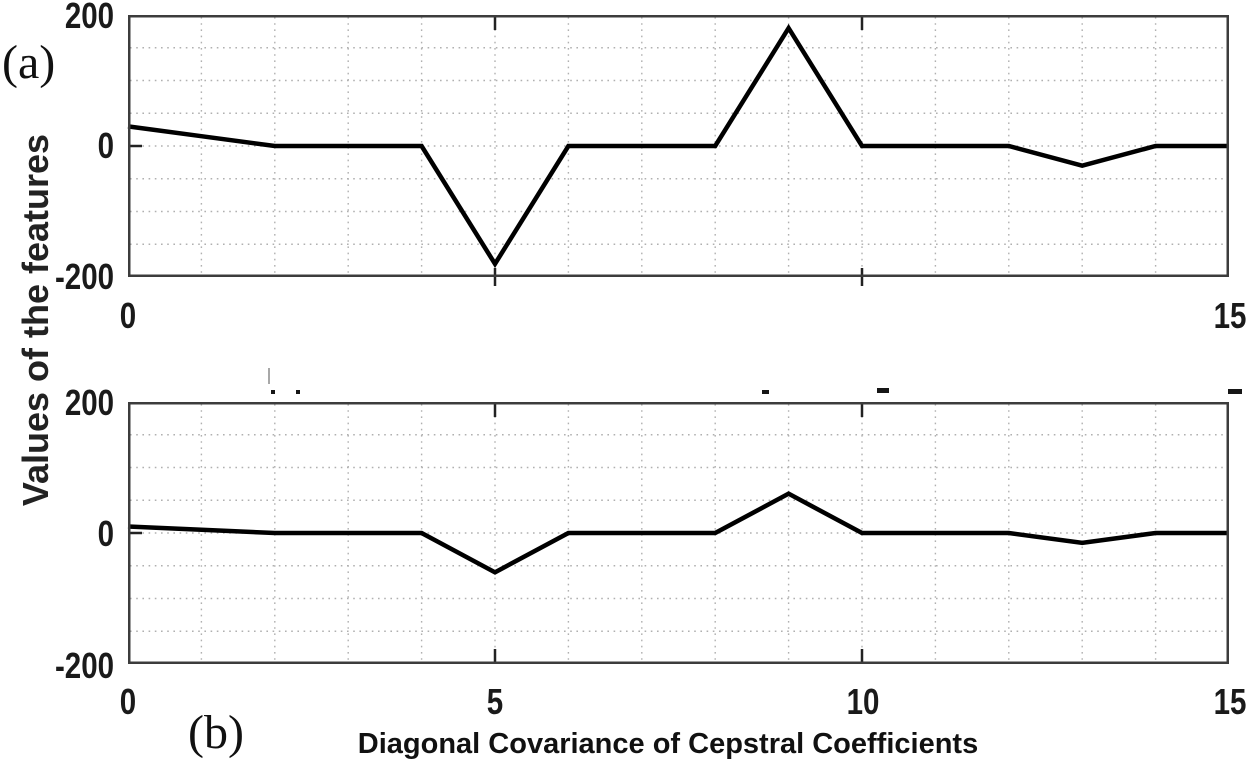 The height and width of the screenshot is (772, 1250). What do you see at coordinates (495, 701) in the screenshot?
I see `panel-b-xtick-5: 5` at bounding box center [495, 701].